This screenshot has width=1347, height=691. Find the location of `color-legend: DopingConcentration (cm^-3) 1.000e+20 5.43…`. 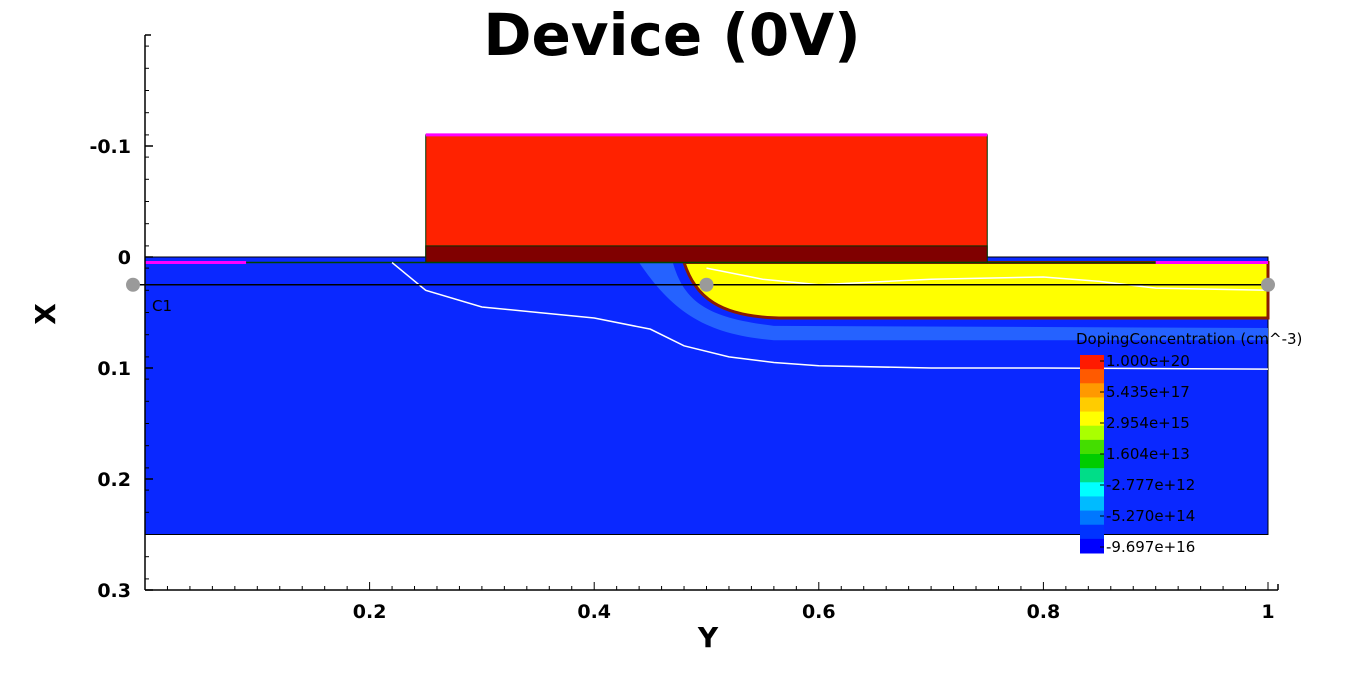

color-legend: DopingConcentration (cm^-3) 1.000e+20 5.43… is located at coordinates (1189, 443).